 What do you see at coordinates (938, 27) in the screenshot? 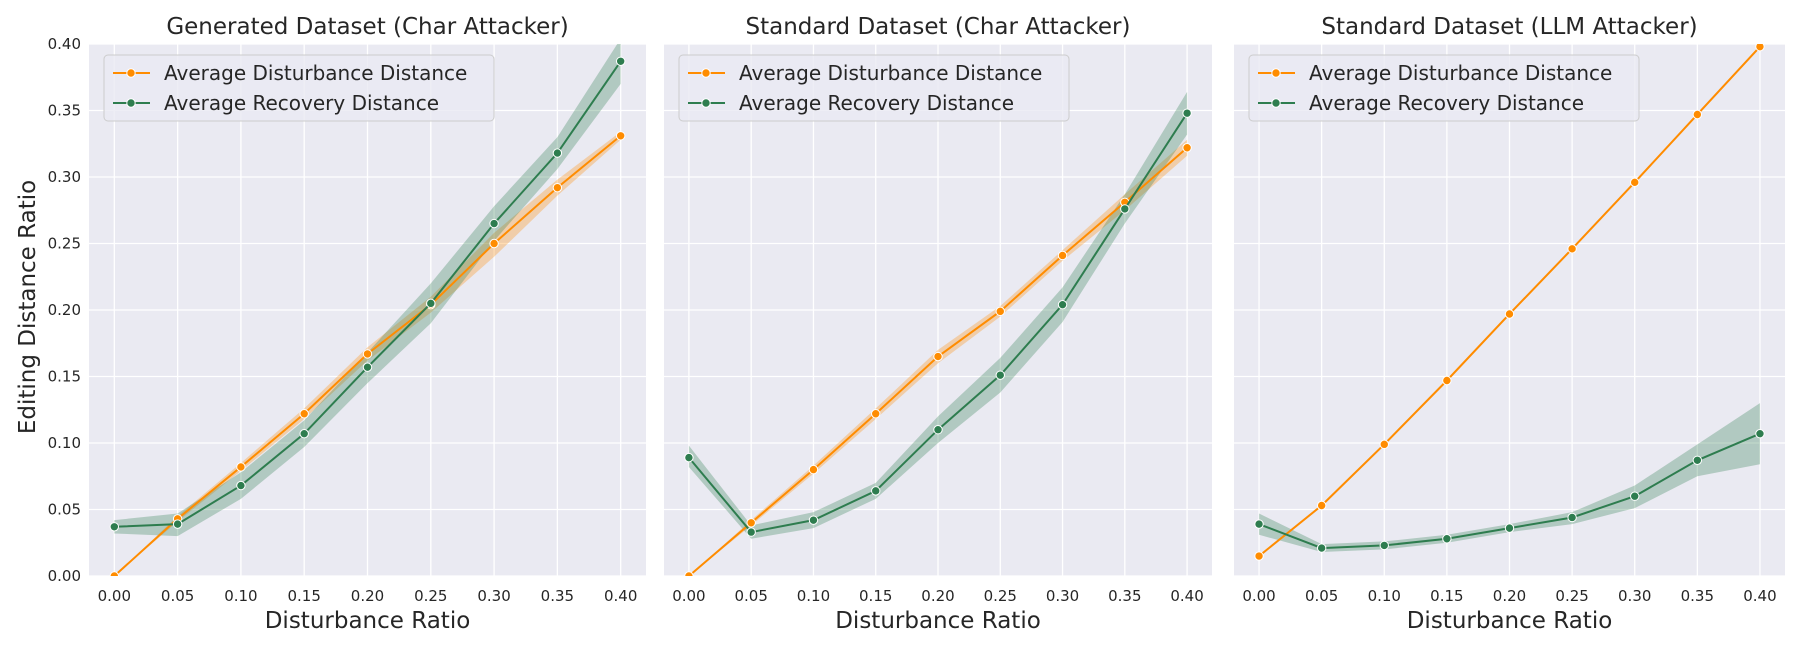
I see `chart-title: Standard Dataset (Char Attacker)` at bounding box center [938, 27].